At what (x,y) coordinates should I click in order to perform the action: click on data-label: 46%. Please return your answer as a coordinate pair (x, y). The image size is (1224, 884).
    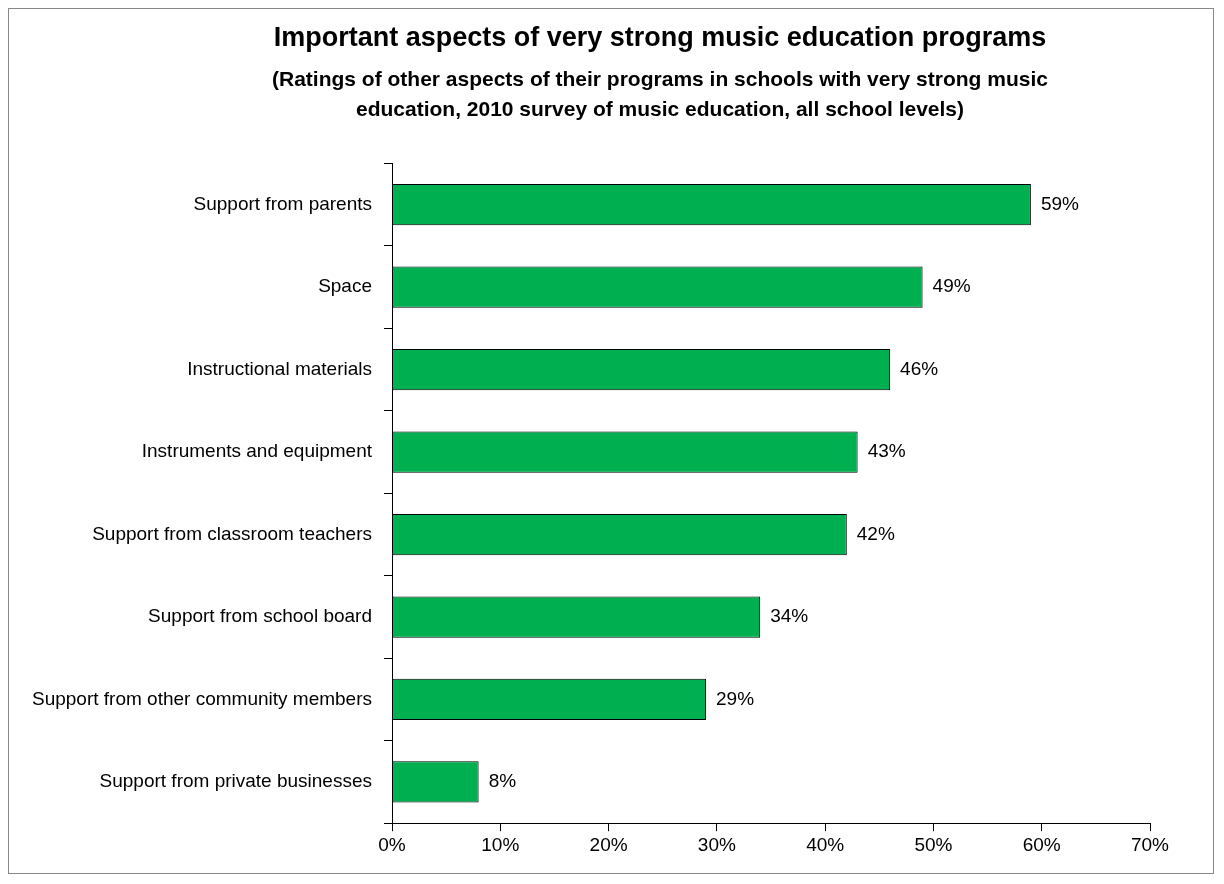
    Looking at the image, I should click on (919, 368).